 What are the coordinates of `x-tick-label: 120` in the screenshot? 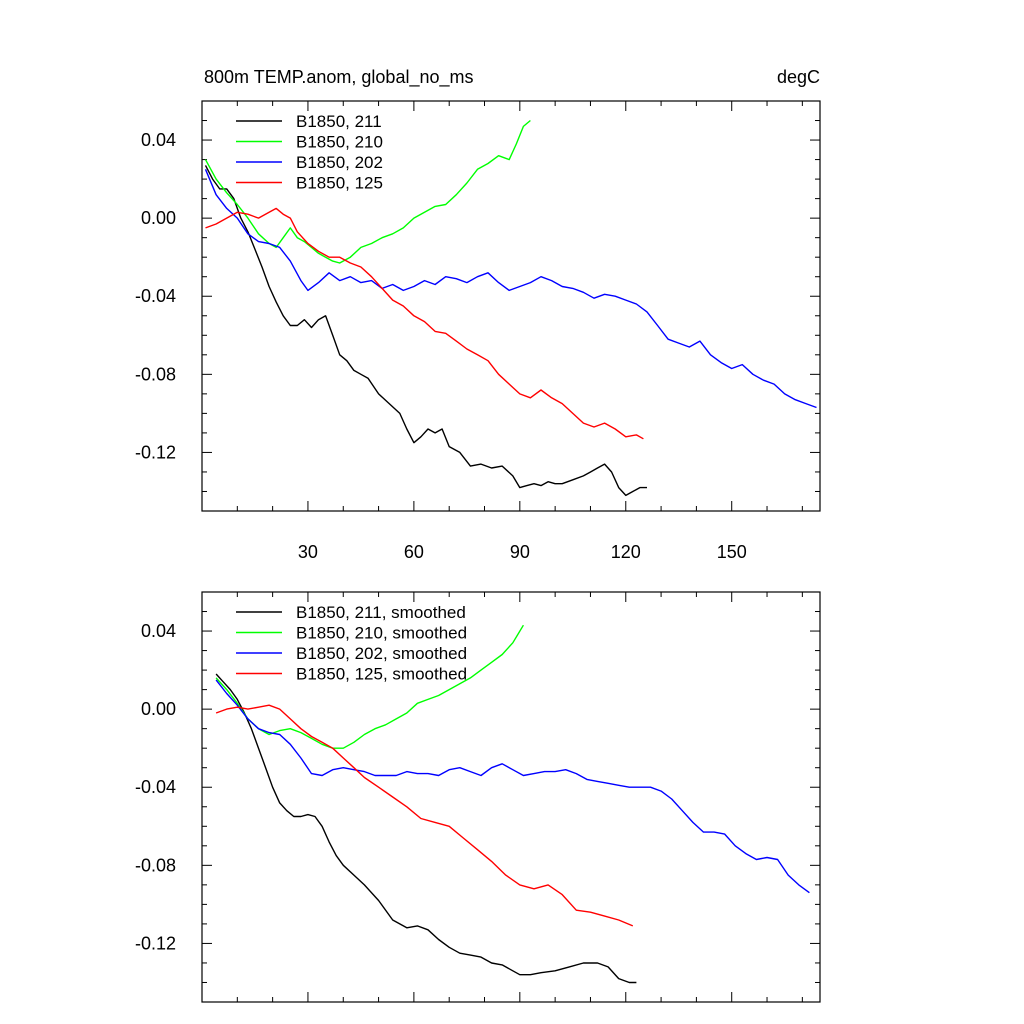 It's located at (626, 552).